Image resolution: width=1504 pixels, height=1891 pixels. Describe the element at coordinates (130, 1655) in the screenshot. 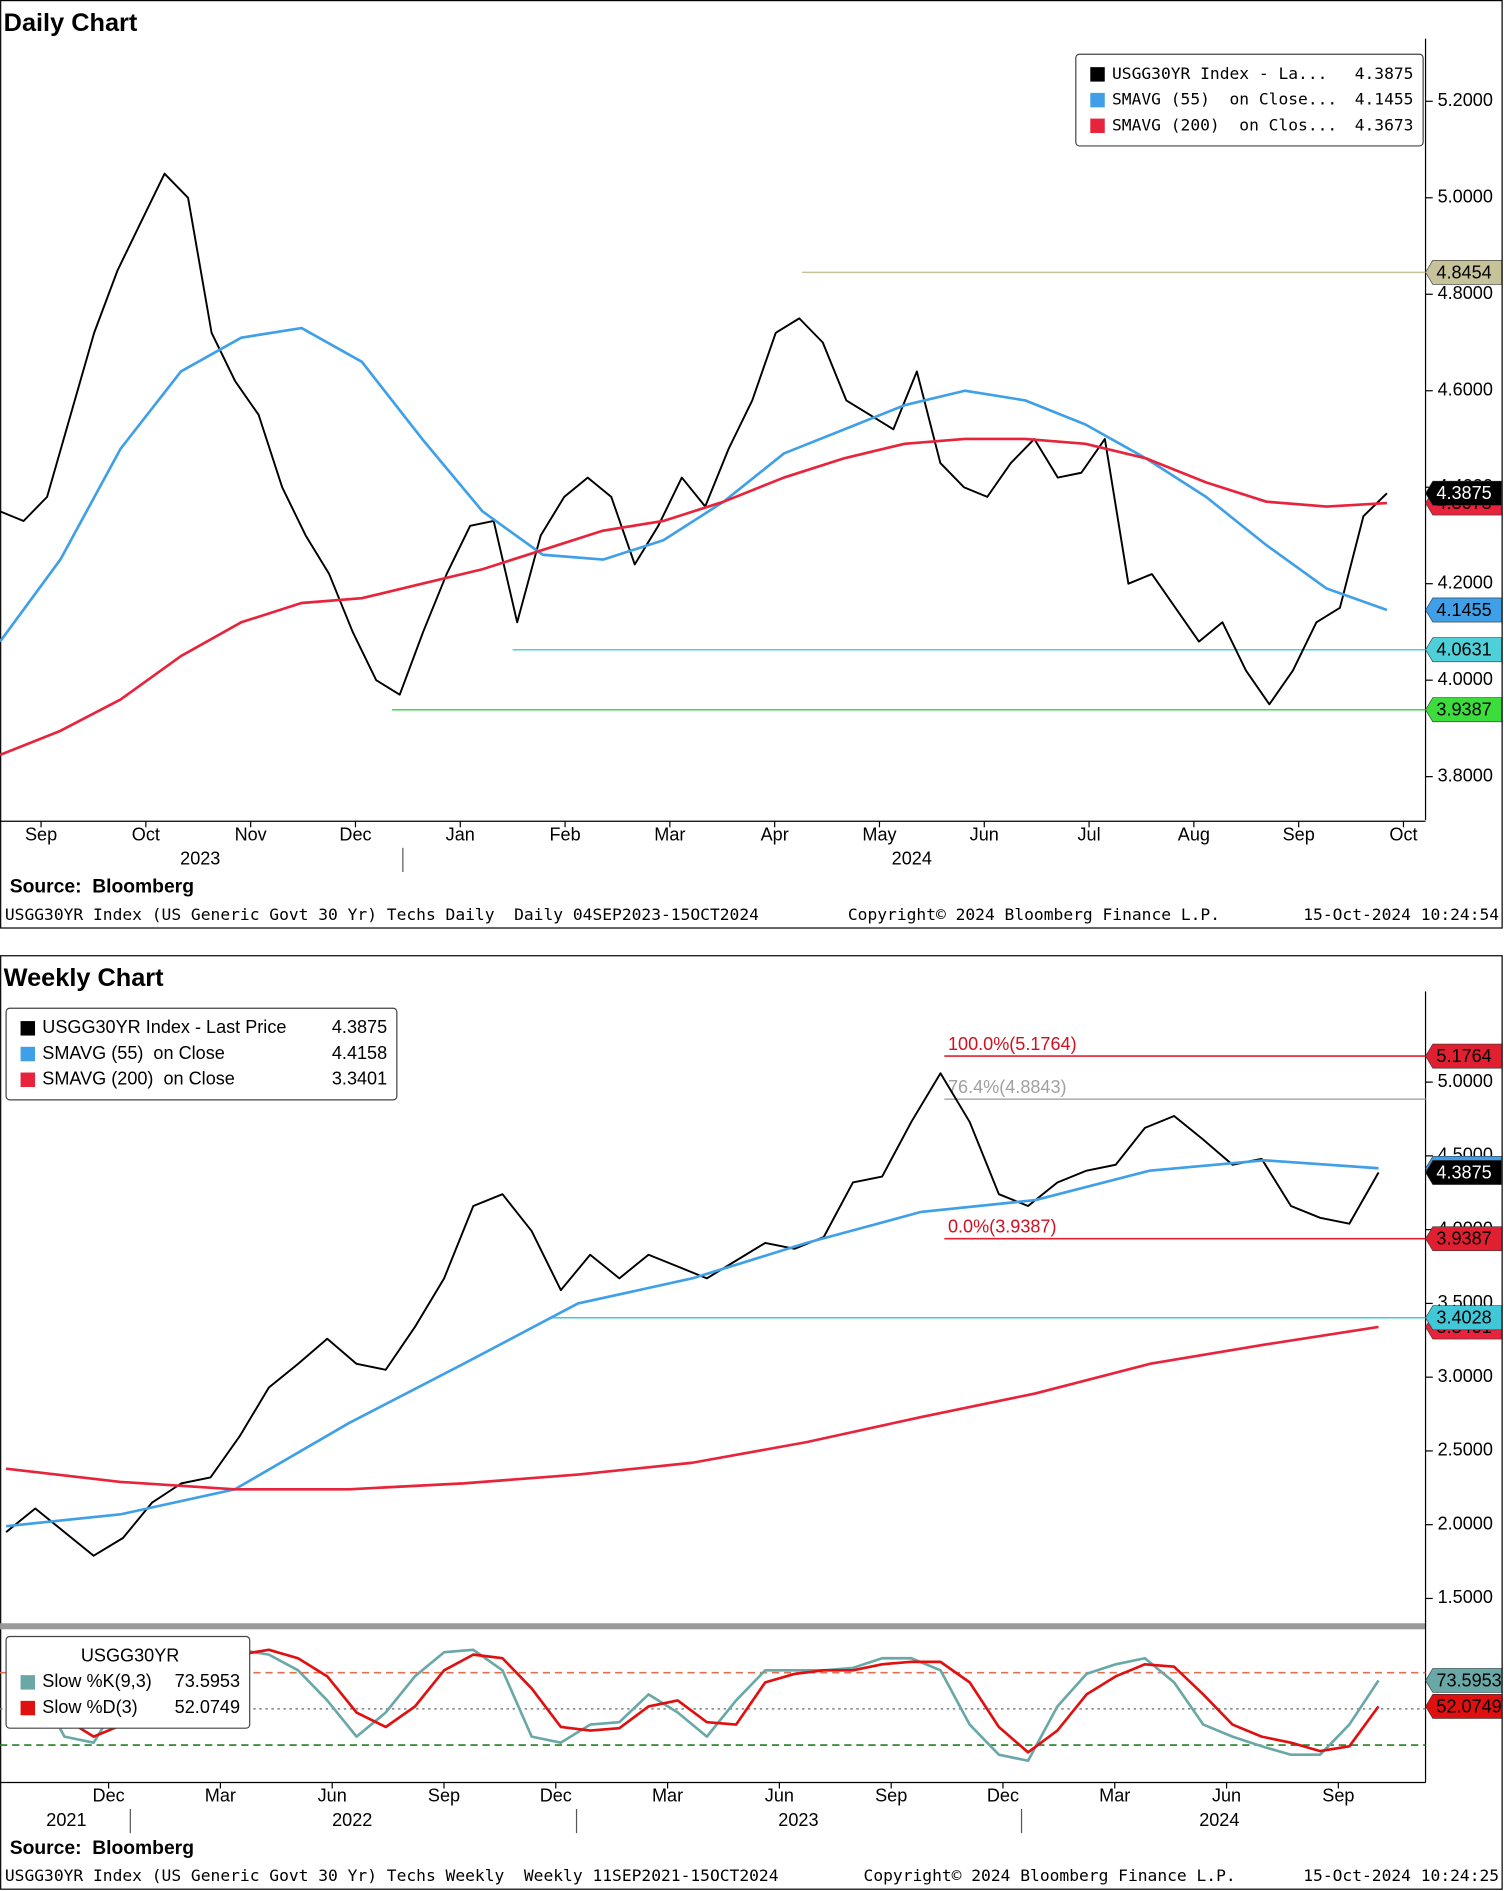

I see `legend-title: USGG30YR` at that location.